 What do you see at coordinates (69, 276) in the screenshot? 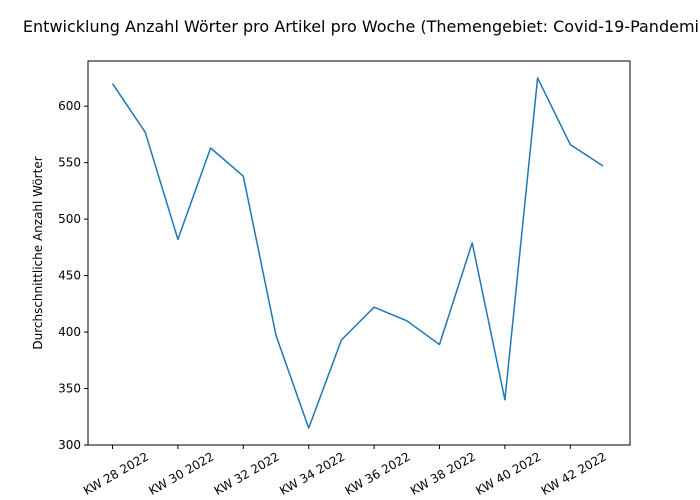
I see `y-tick-label: 450` at bounding box center [69, 276].